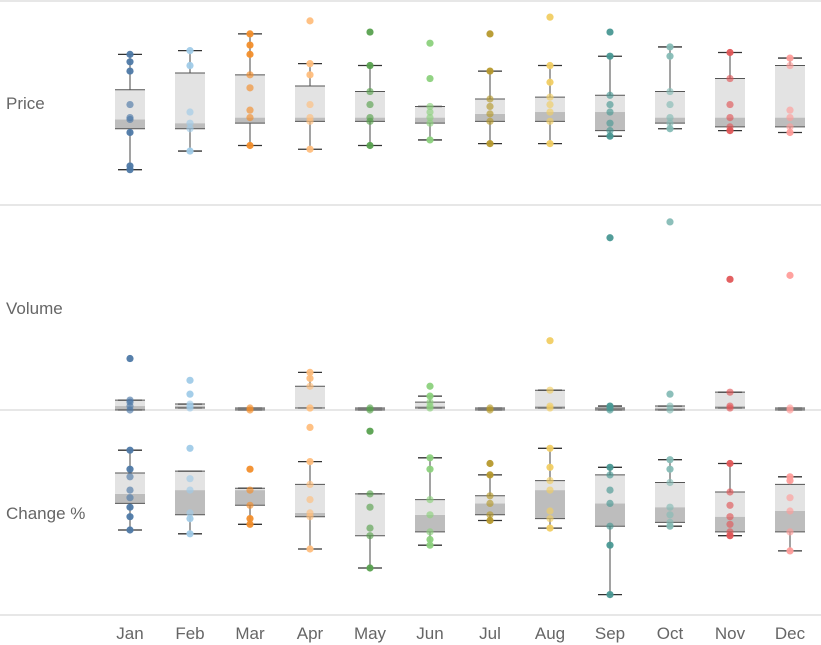 The image size is (821, 645). Describe the element at coordinates (730, 633) in the screenshot. I see `month-label-nov: Nov` at that location.